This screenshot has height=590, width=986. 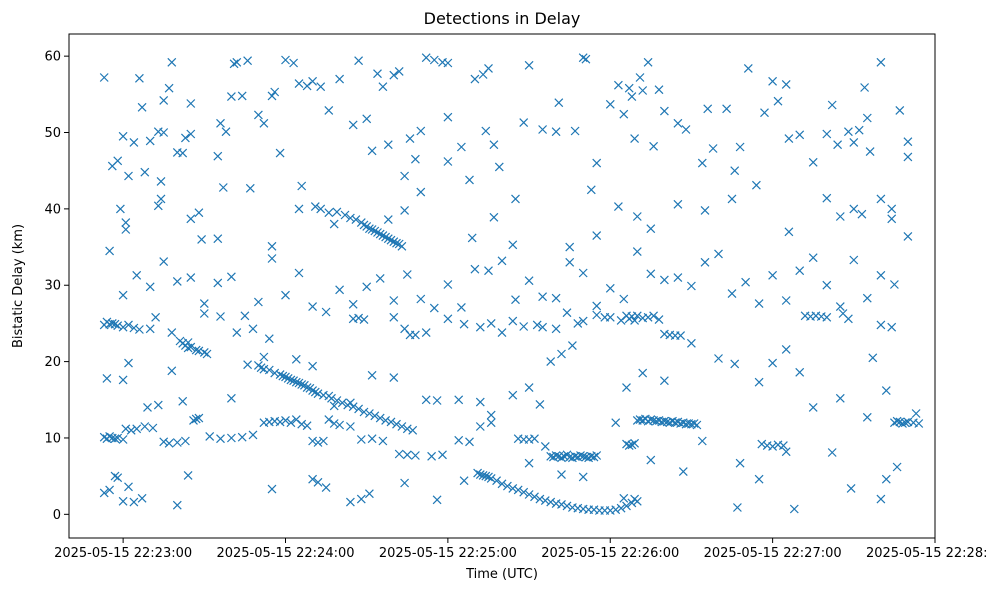 I want to click on y-tick-label: 0, so click(x=57, y=515).